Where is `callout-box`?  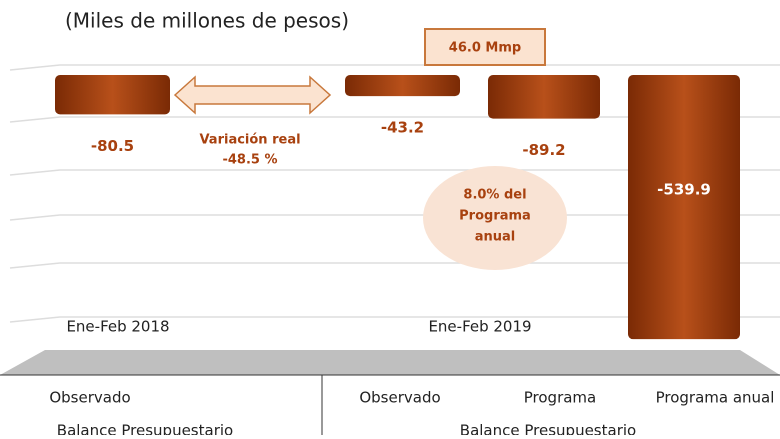 callout-box is located at coordinates (485, 47).